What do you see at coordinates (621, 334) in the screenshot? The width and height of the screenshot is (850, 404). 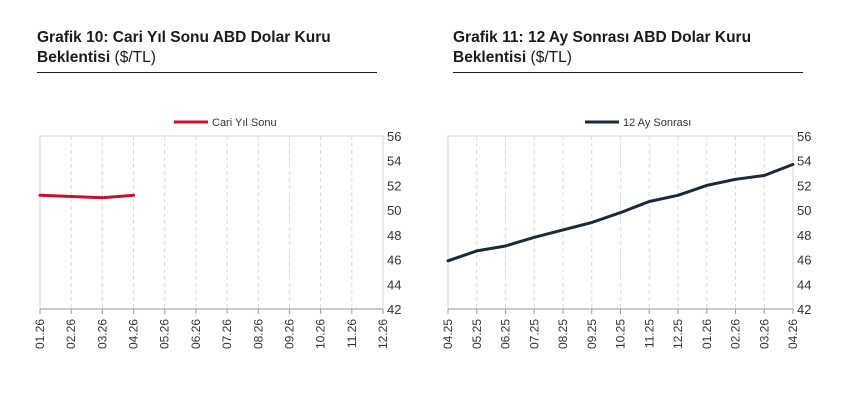 I see `x-tick-label: 10.25` at bounding box center [621, 334].